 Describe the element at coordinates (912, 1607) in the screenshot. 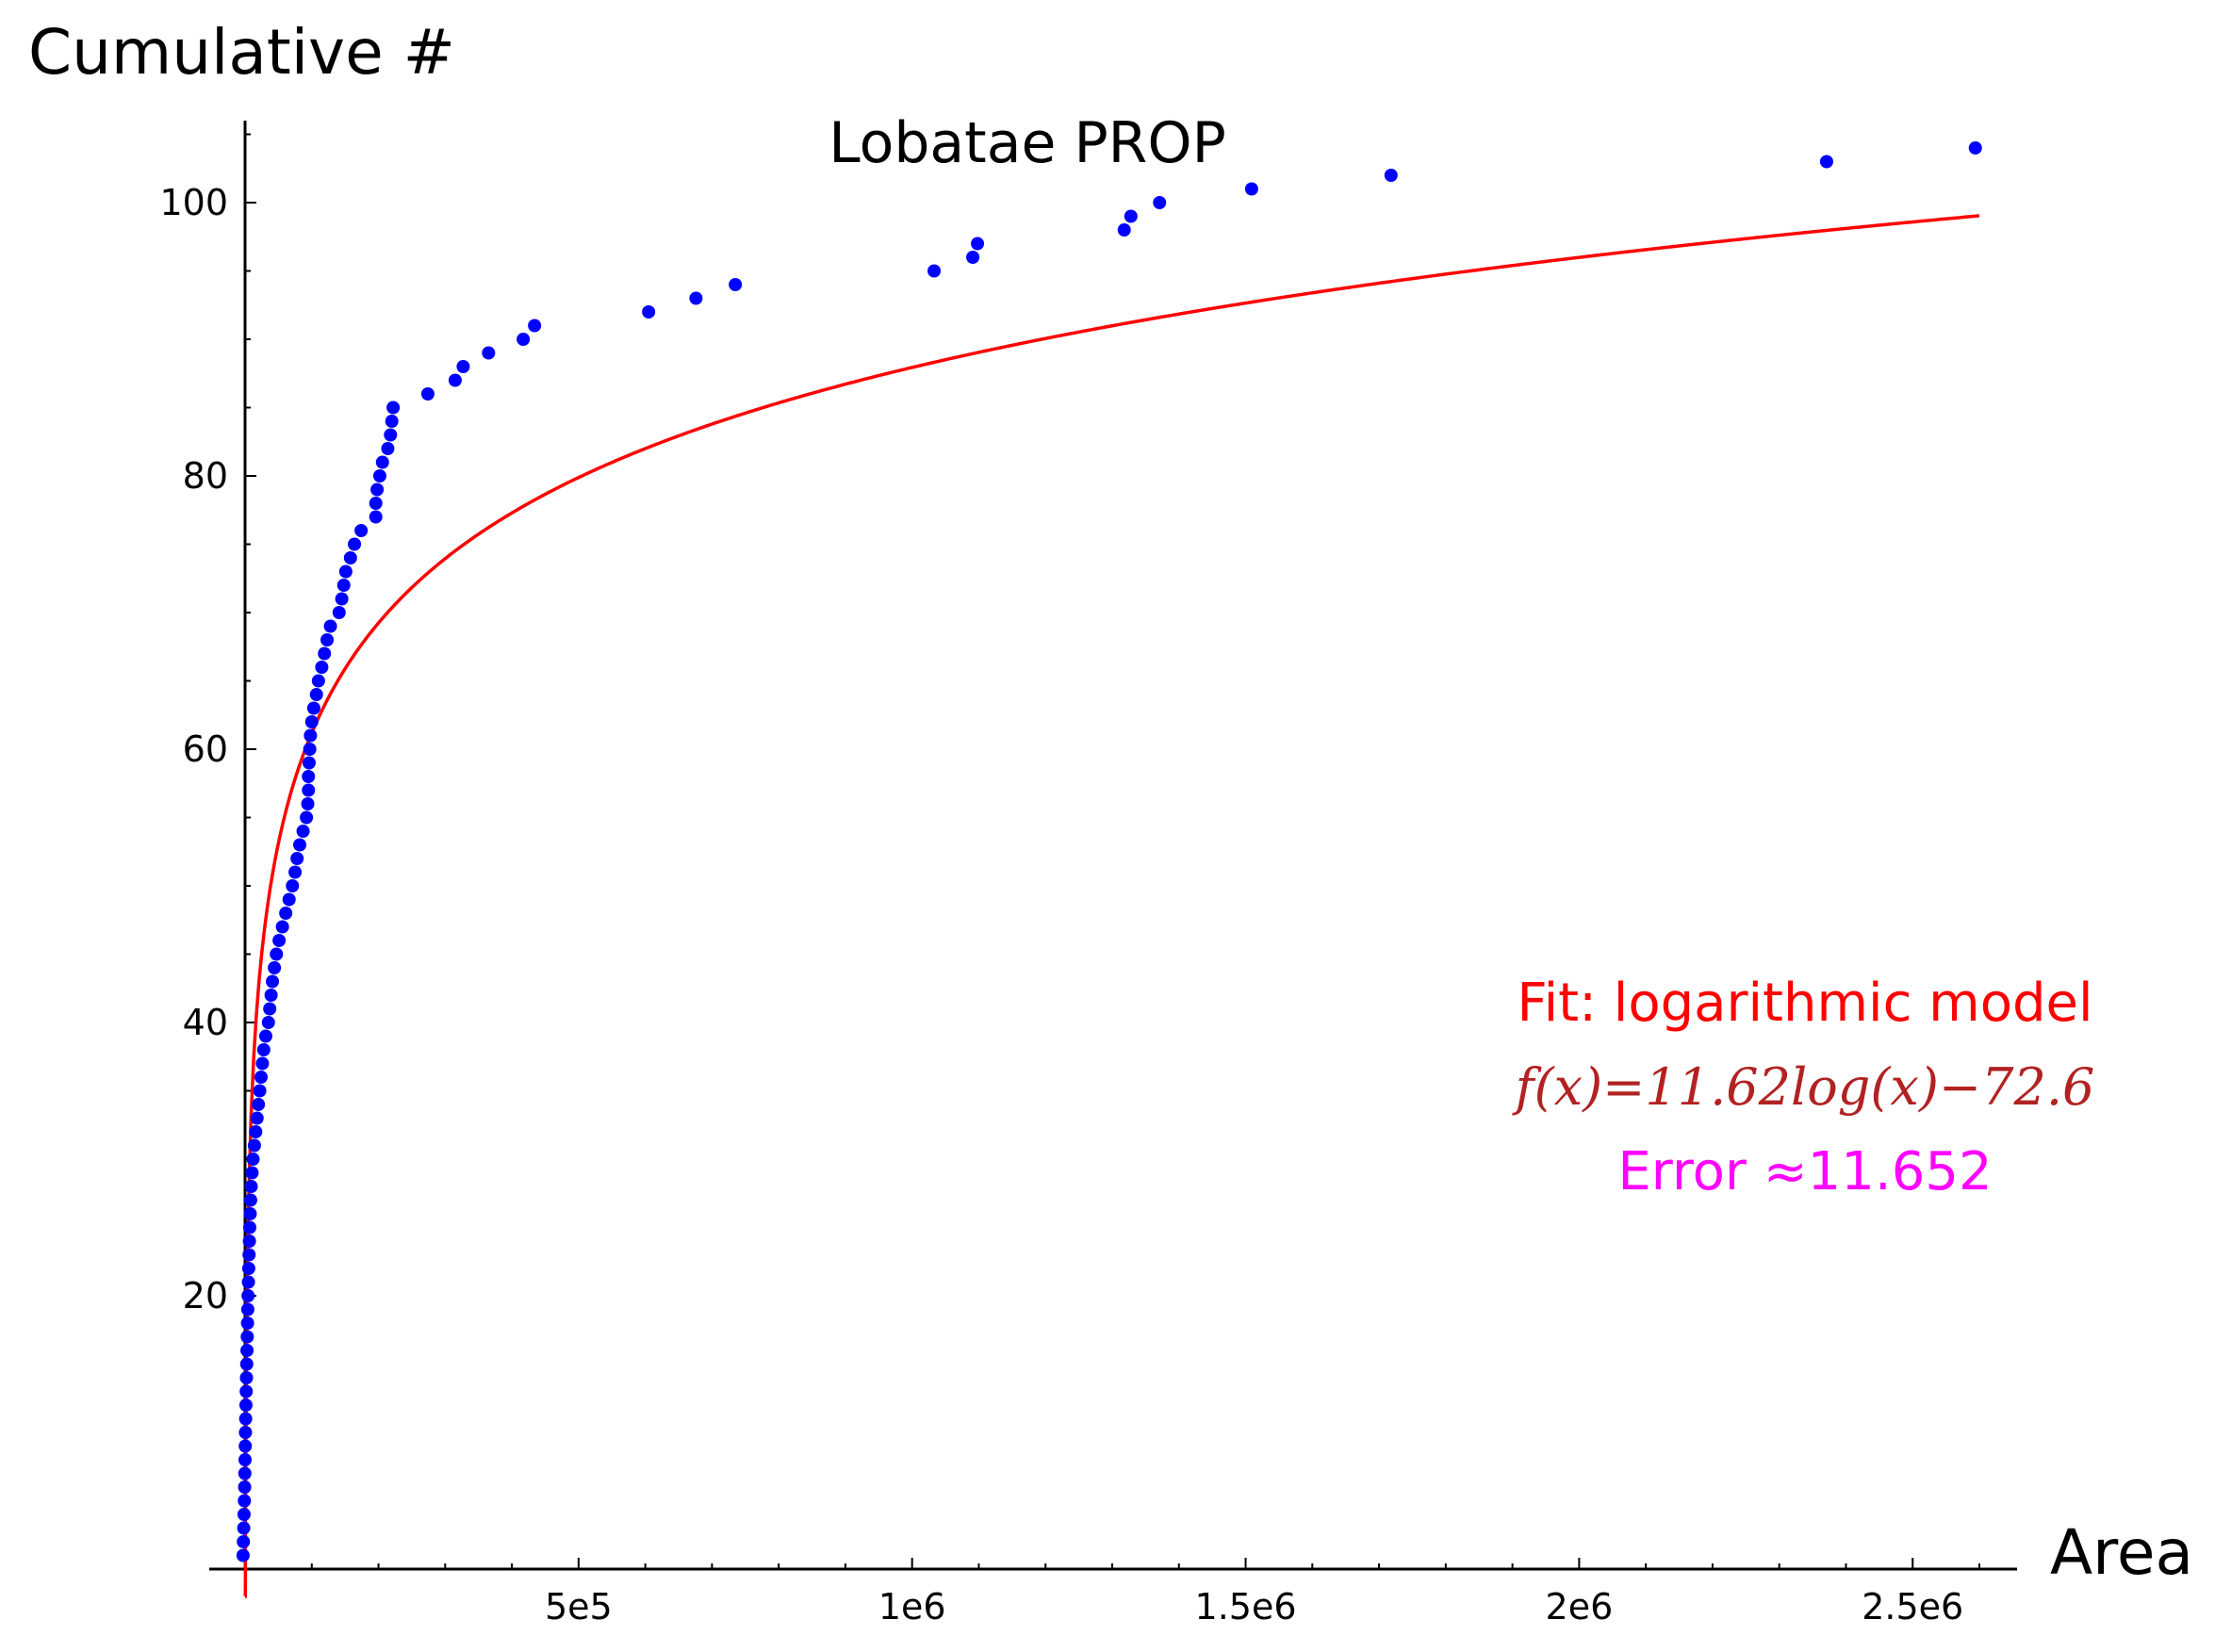

I see `x-tick-label: 1e6` at that location.